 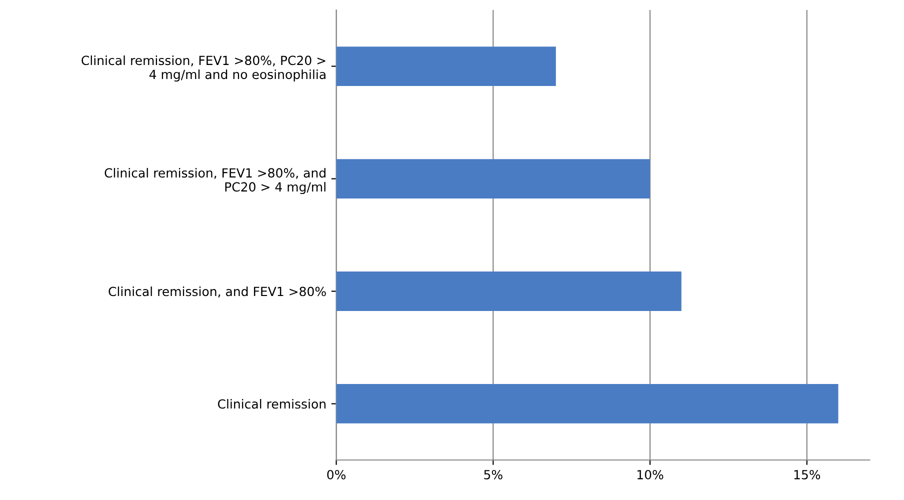 I want to click on y-tick-label: Clinical remission, and FEV1 >80%, so click(x=217, y=292).